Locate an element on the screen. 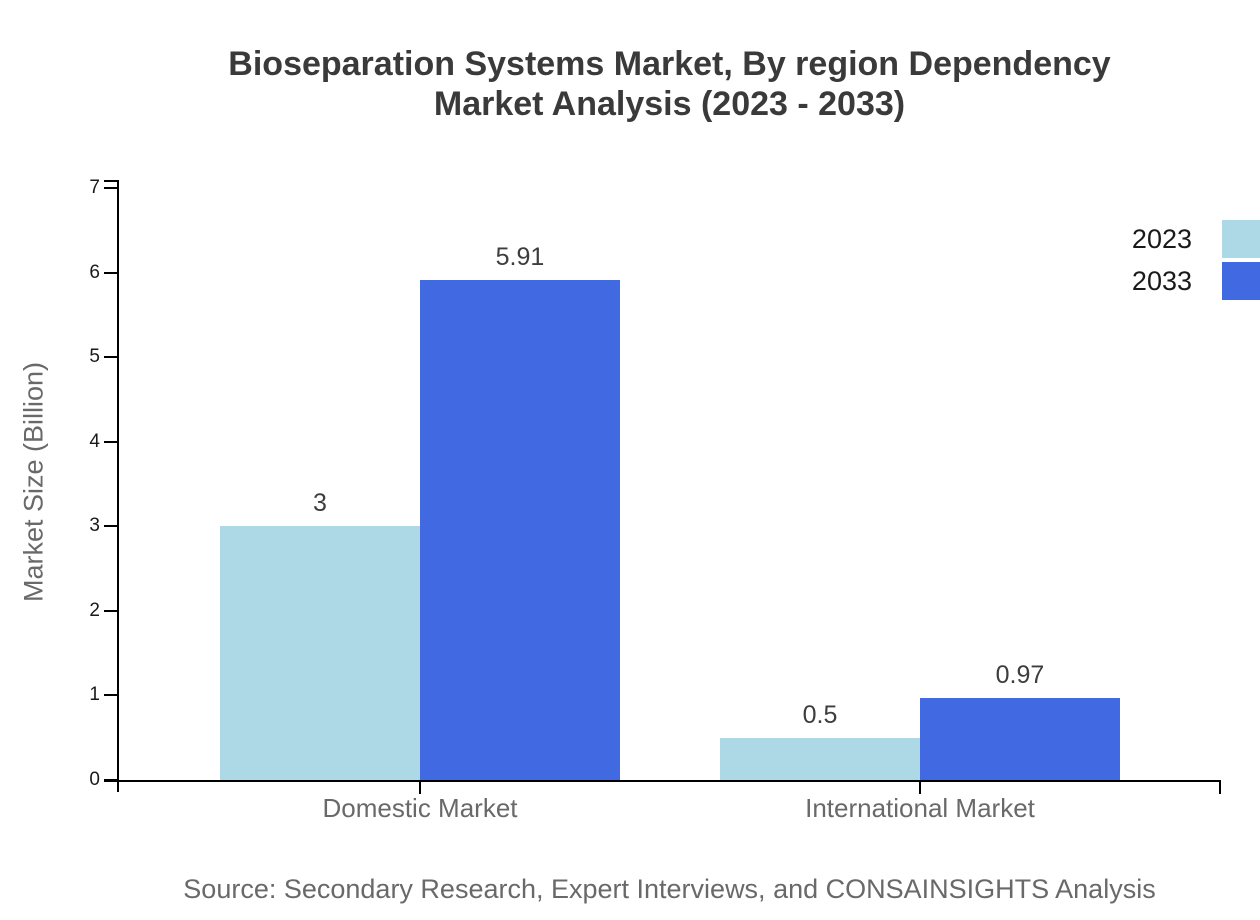 The height and width of the screenshot is (920, 1260). legend-item-2023: 2023 is located at coordinates (1196, 239).